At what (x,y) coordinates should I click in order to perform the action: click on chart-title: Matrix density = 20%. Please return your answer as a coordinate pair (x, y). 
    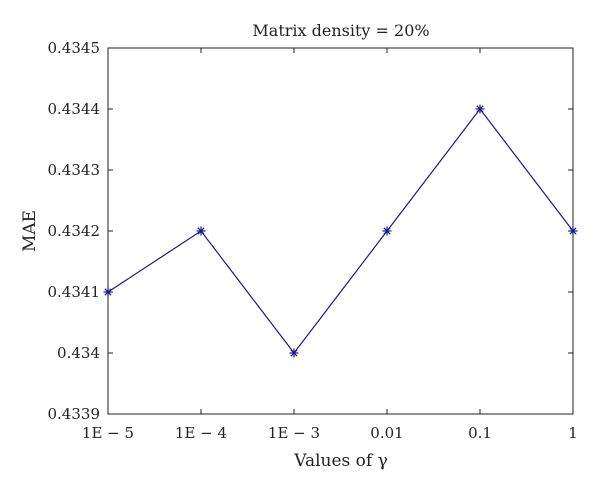
    Looking at the image, I should click on (340, 30).